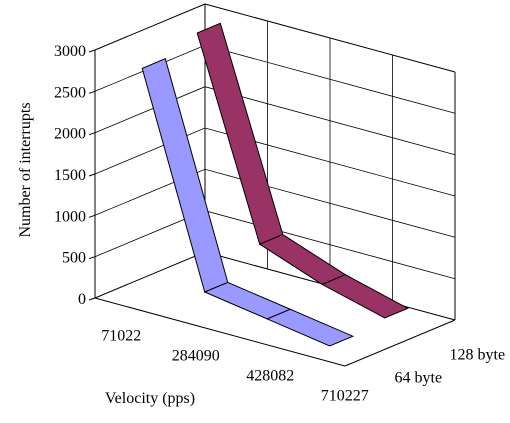  What do you see at coordinates (270, 376) in the screenshot?
I see `x-tick-label: 428082` at bounding box center [270, 376].